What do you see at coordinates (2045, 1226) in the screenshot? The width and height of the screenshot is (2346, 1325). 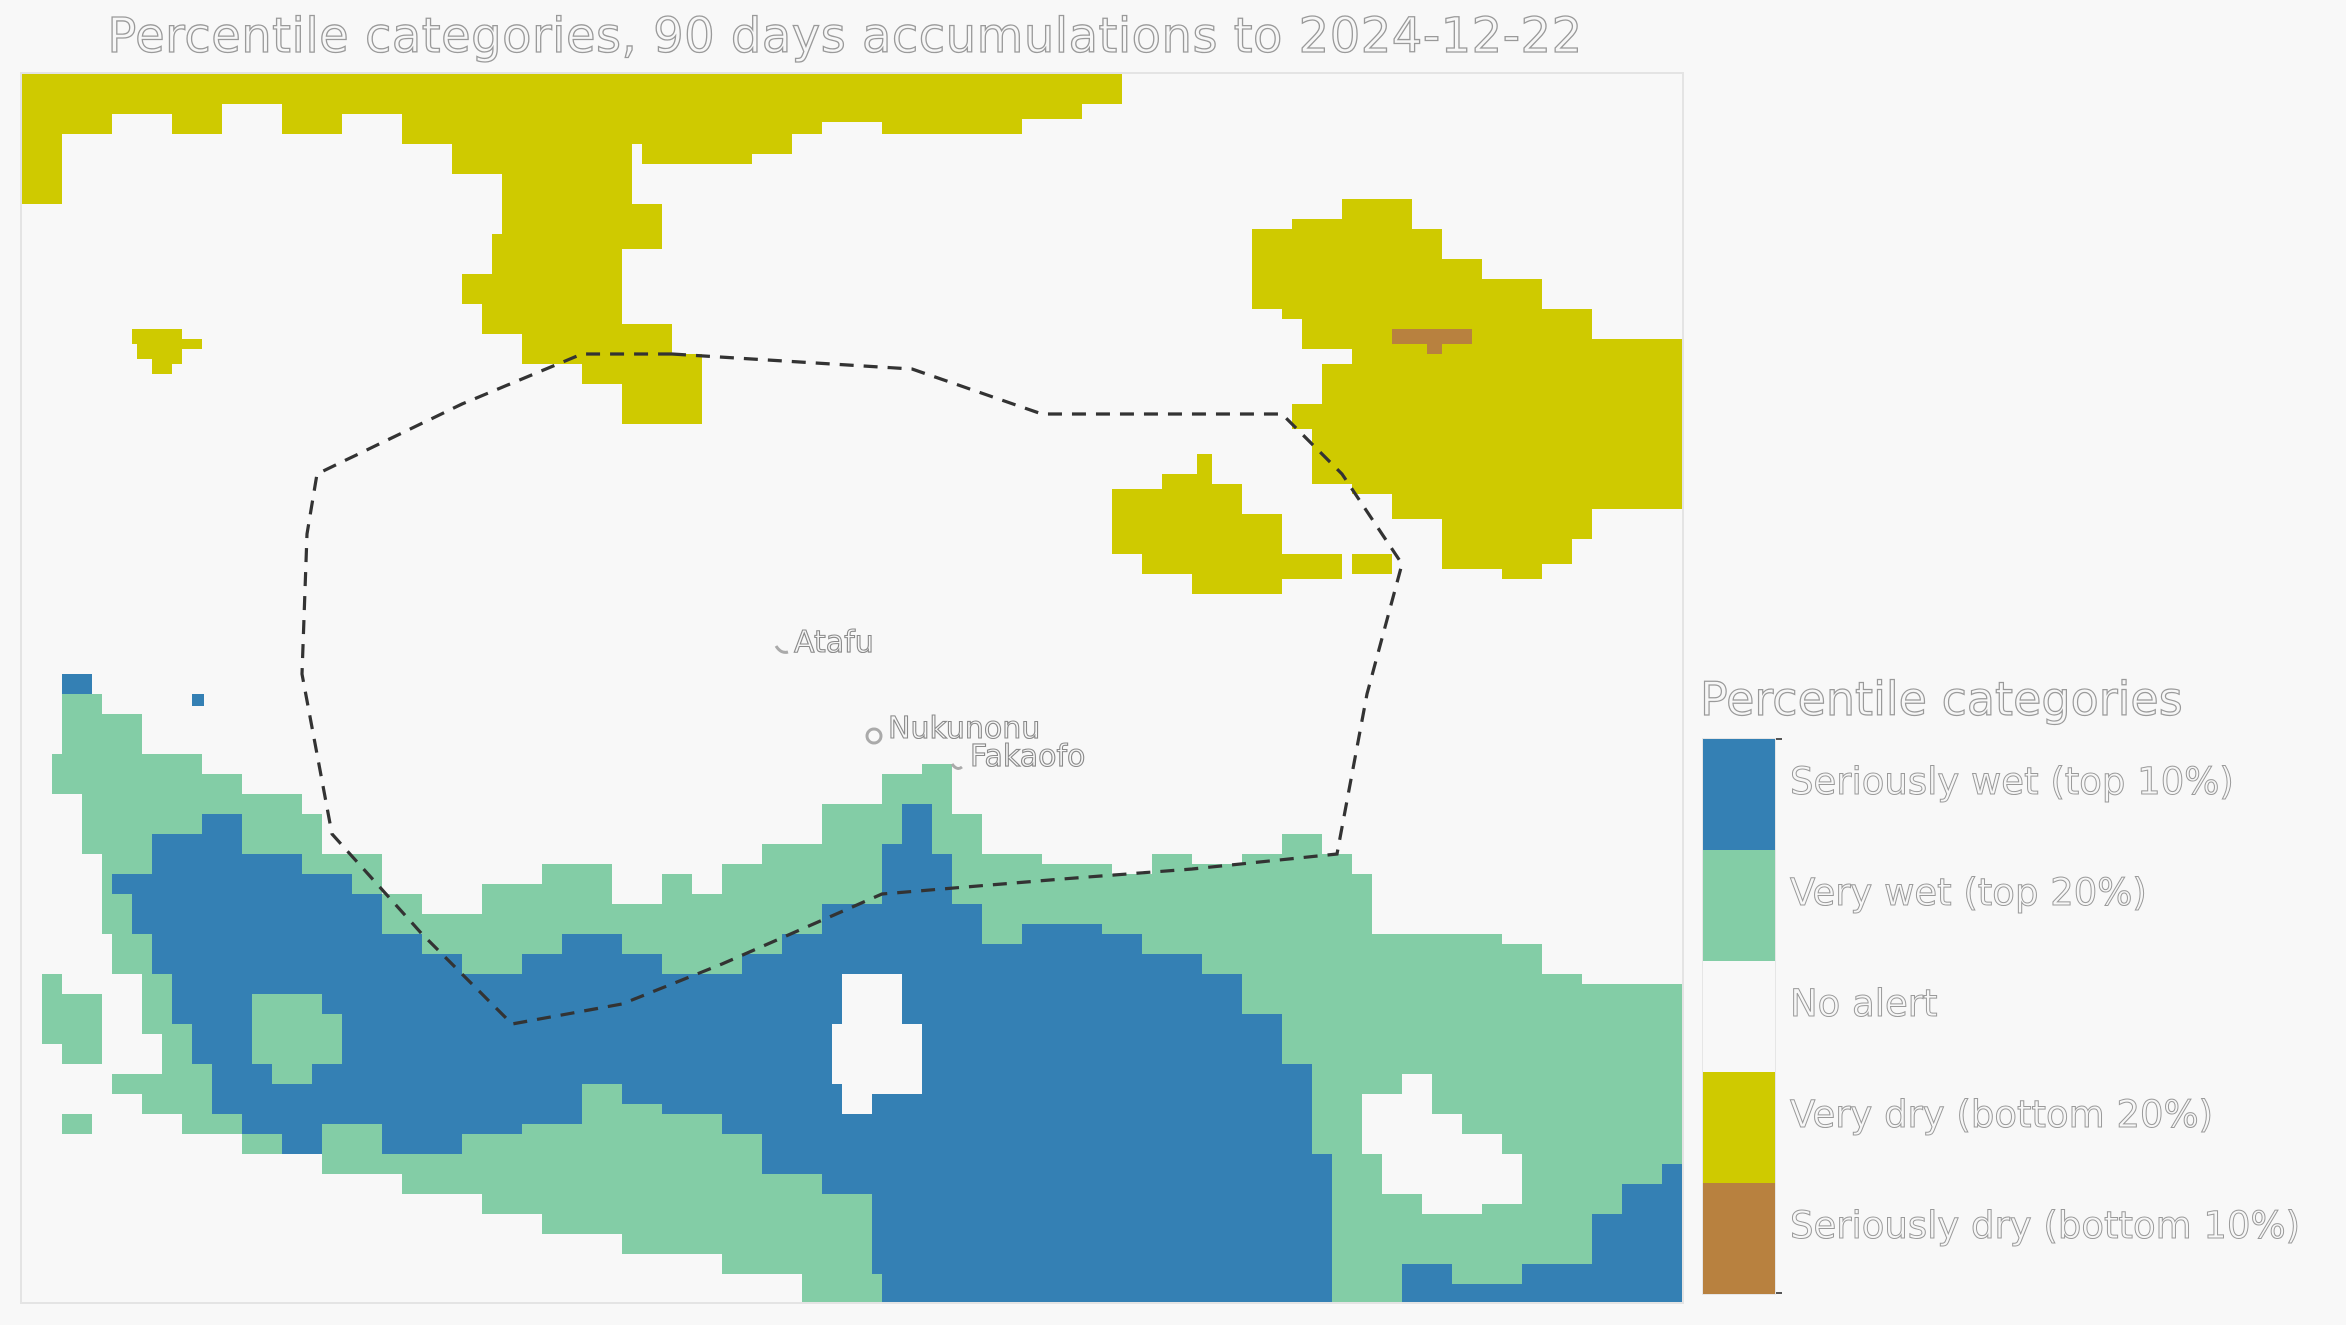 I see `legend-label-seriously-dry: Seriously dry (bottom 10%)` at bounding box center [2045, 1226].